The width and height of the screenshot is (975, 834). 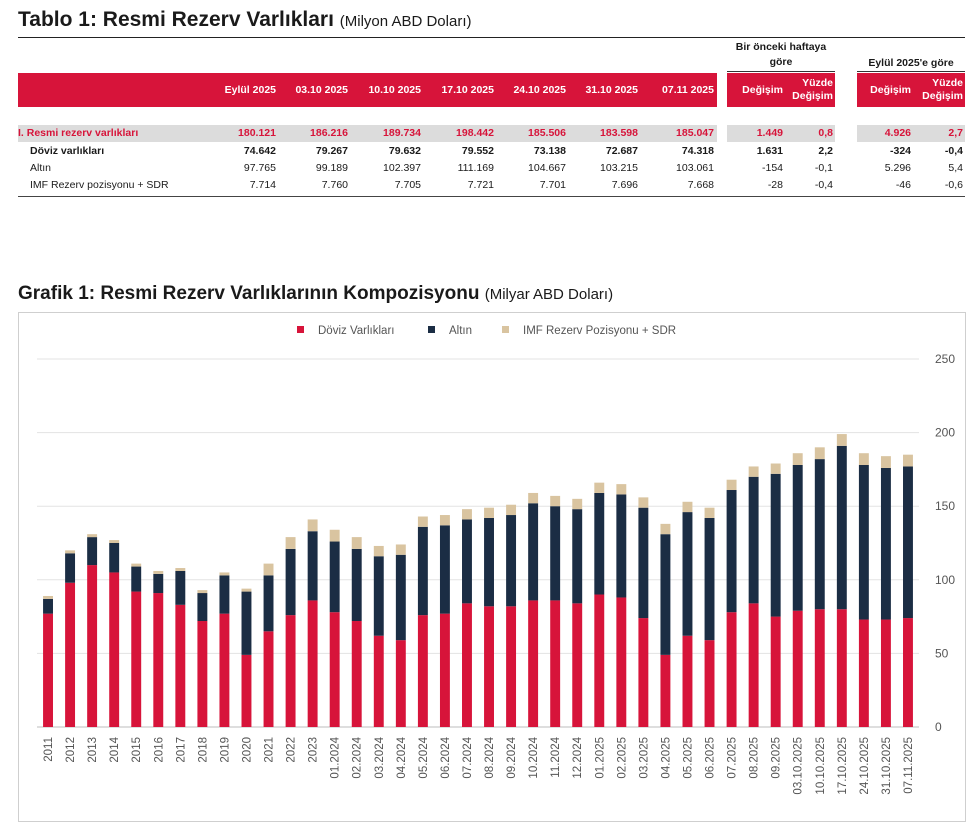 What do you see at coordinates (331, 168) in the screenshot?
I see `cell: 99.189` at bounding box center [331, 168].